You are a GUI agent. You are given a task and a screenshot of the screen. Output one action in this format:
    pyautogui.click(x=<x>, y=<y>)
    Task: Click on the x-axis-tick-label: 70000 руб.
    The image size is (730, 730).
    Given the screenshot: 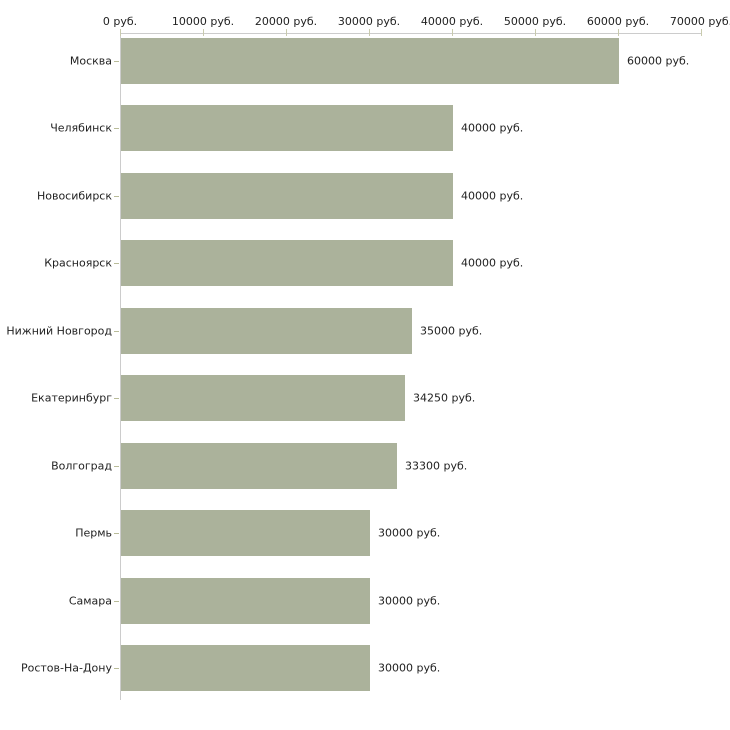 What is the action you would take?
    pyautogui.click(x=699, y=21)
    